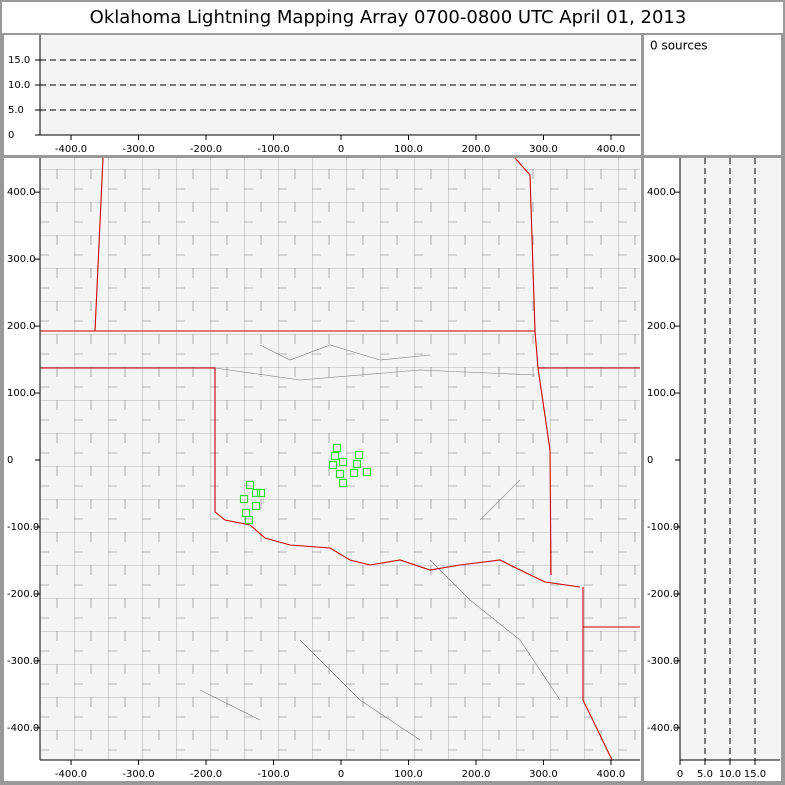  Describe the element at coordinates (755, 774) in the screenshot. I see `x-tick-label: 15.0` at that location.